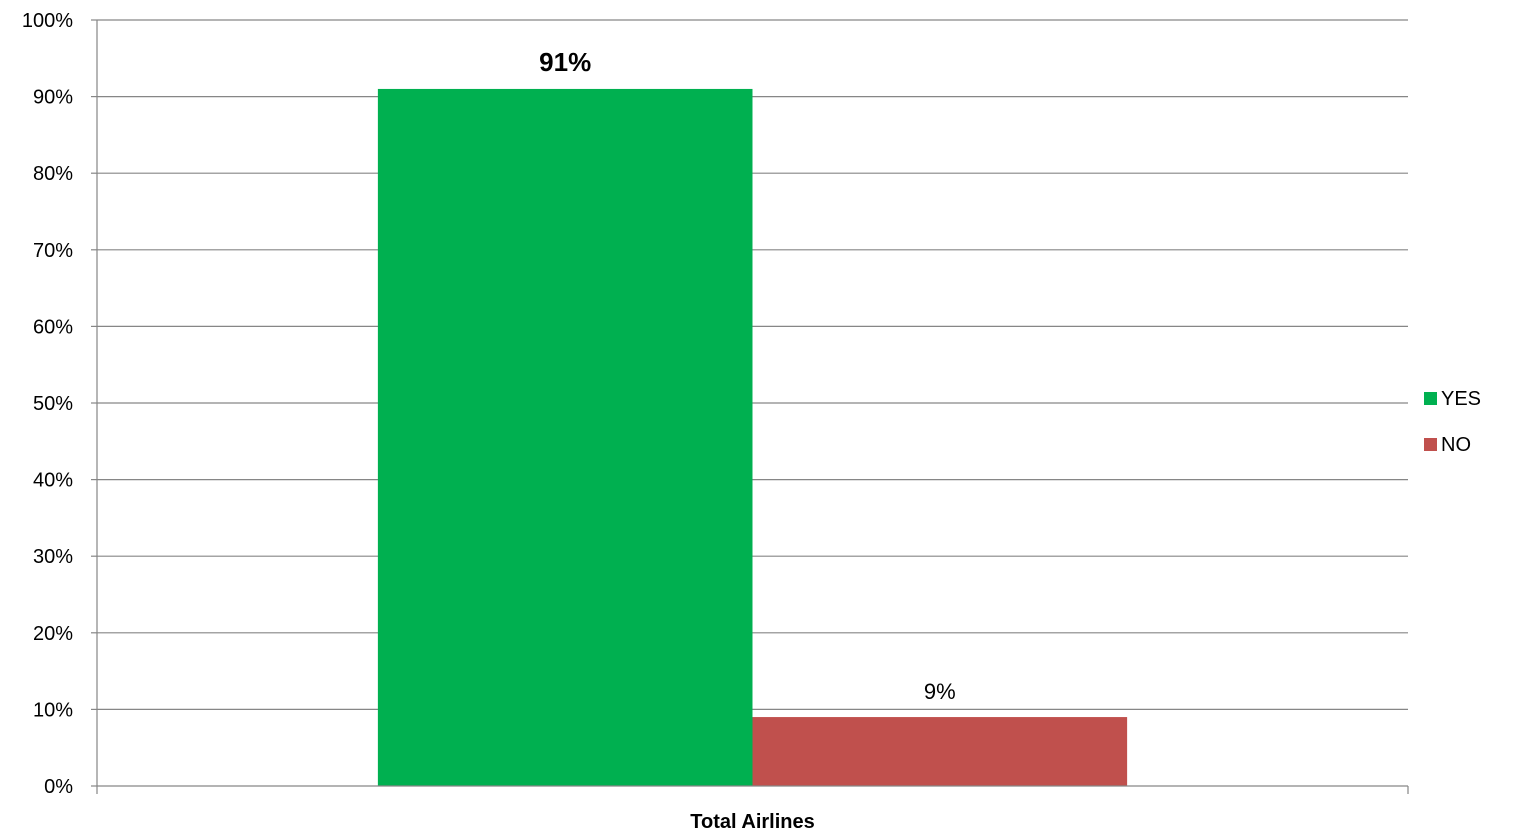 Image resolution: width=1518 pixels, height=832 pixels. What do you see at coordinates (53, 98) in the screenshot?
I see `y-tick-label: 90%` at bounding box center [53, 98].